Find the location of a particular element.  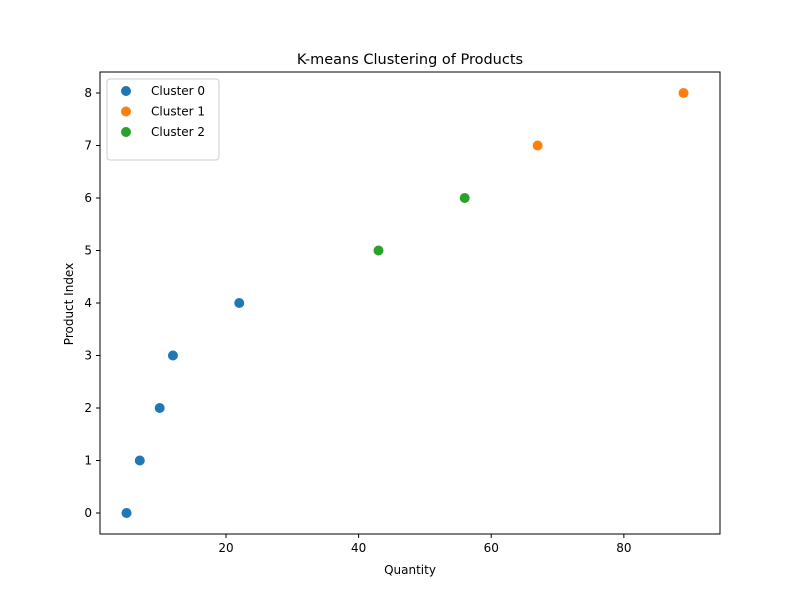

x-axis-label: Quantity is located at coordinates (410, 570).